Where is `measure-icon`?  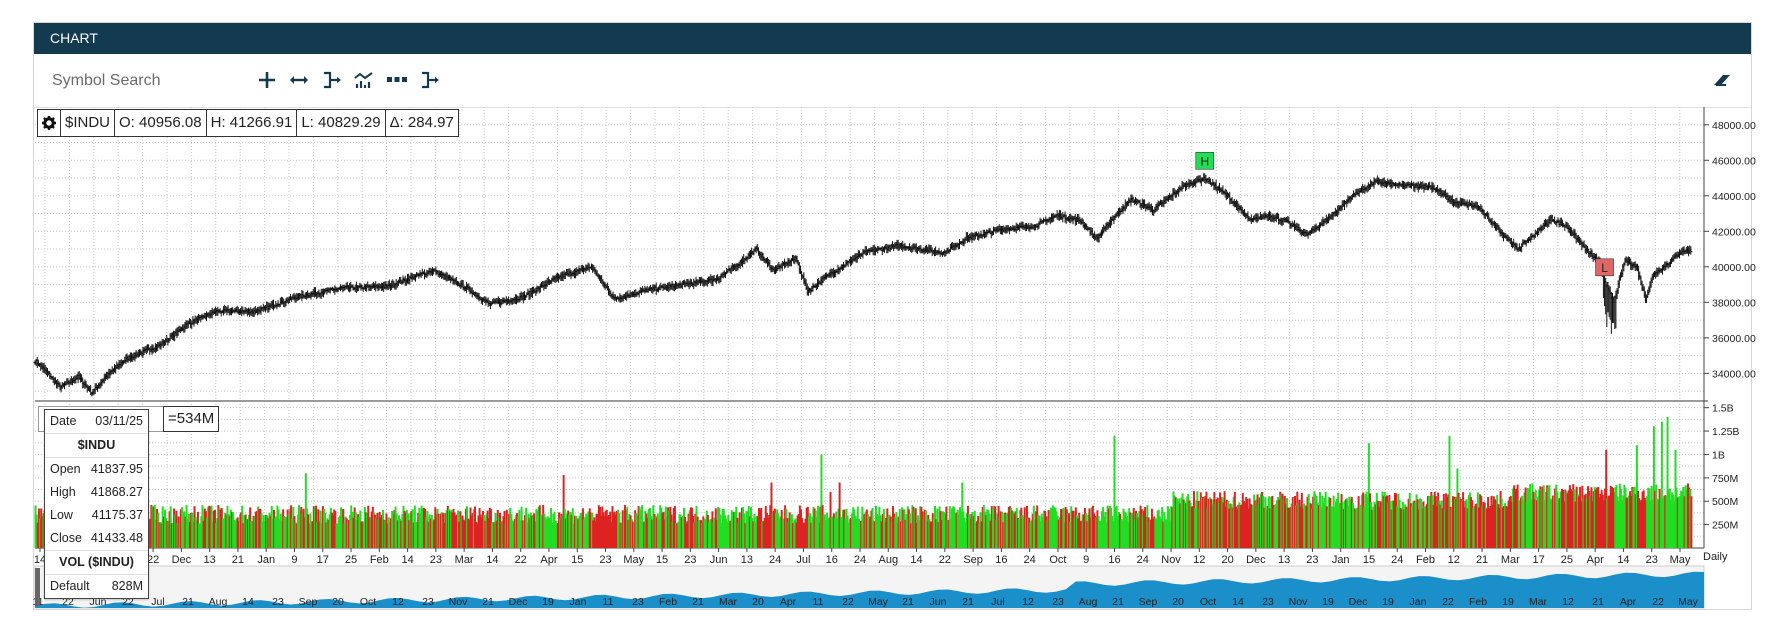
measure-icon is located at coordinates (299, 80).